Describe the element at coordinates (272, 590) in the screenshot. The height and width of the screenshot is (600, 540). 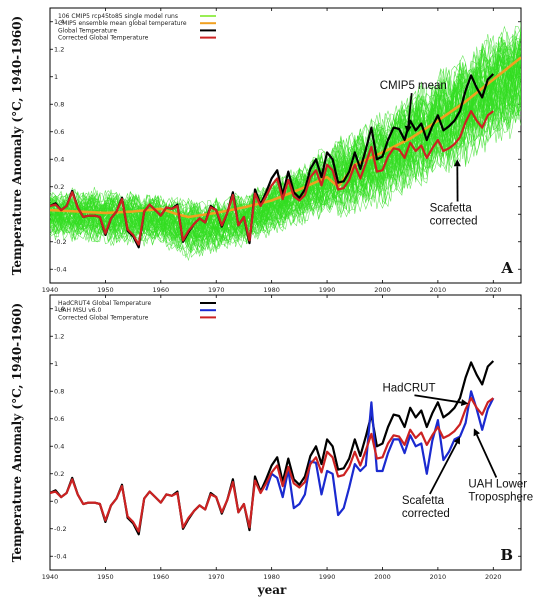
I see `x-axis-label: year` at that location.